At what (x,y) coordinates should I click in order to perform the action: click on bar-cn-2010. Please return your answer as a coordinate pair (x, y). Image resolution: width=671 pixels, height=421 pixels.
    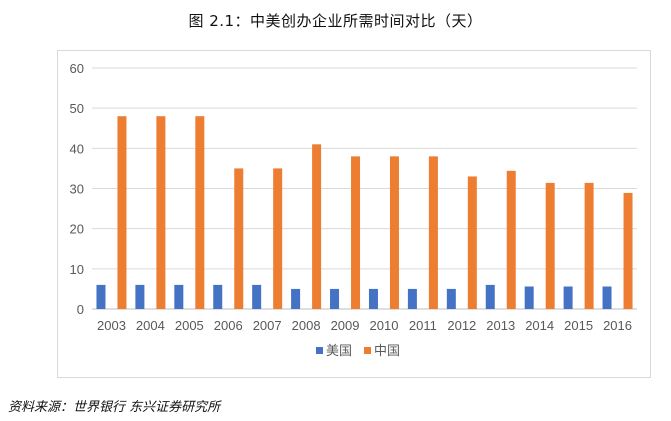
    Looking at the image, I should click on (394, 232).